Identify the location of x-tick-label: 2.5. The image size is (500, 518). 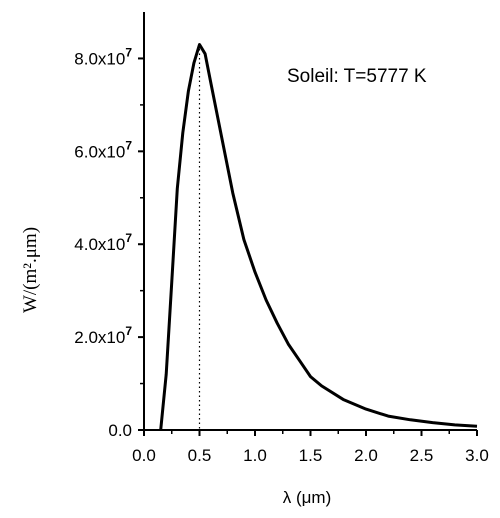
(422, 455).